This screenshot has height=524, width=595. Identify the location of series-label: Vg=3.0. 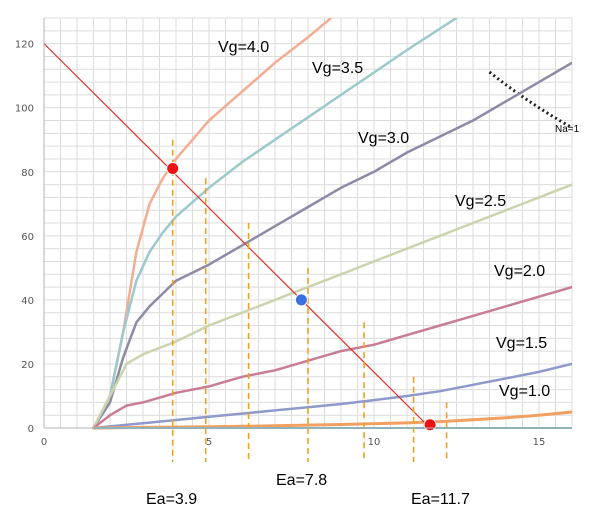
(383, 138).